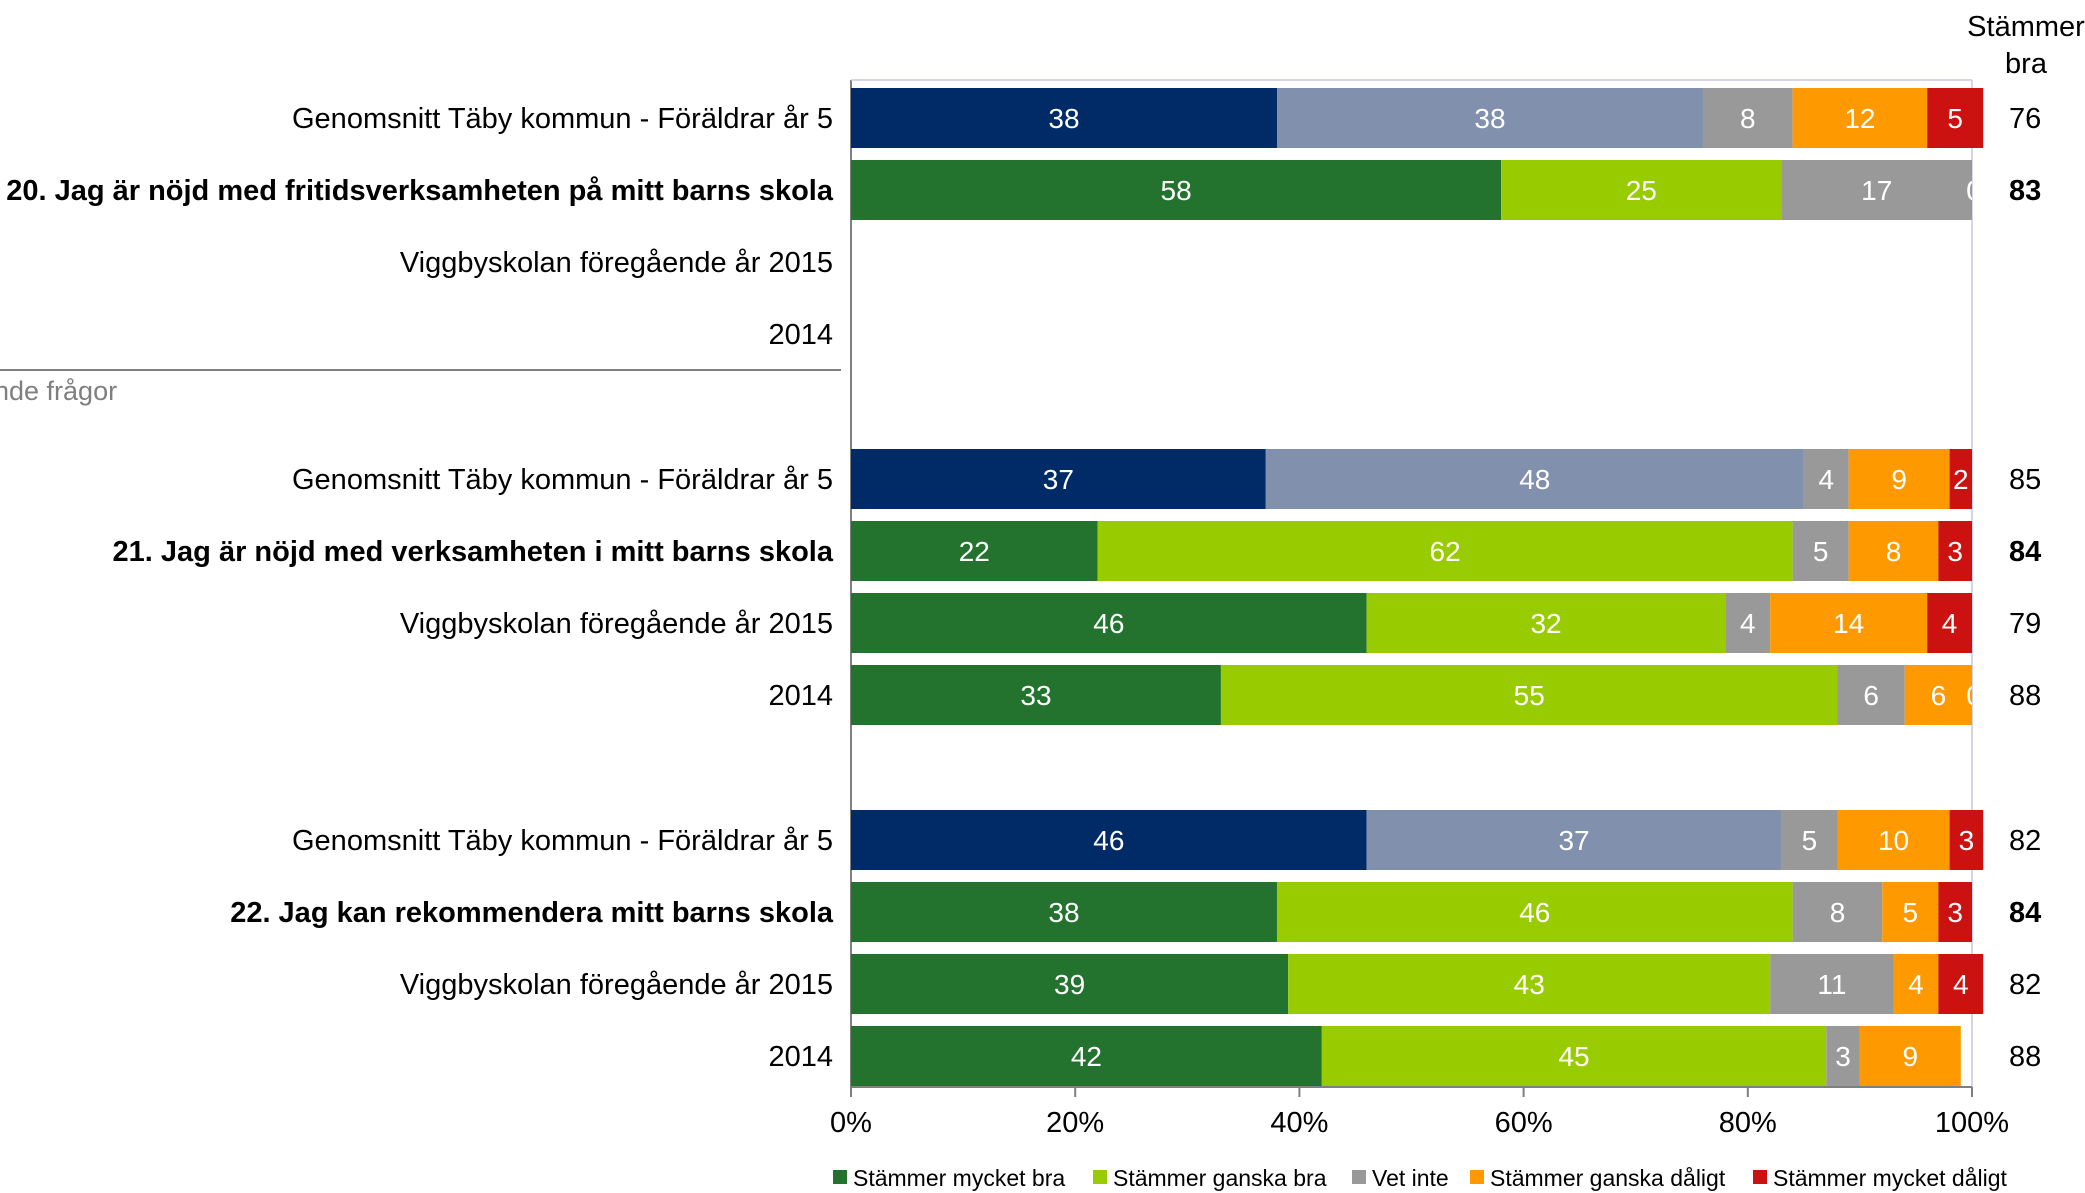 The image size is (2085, 1193). Describe the element at coordinates (1899, 479) in the screenshot. I see `bar-value-label: 9` at that location.